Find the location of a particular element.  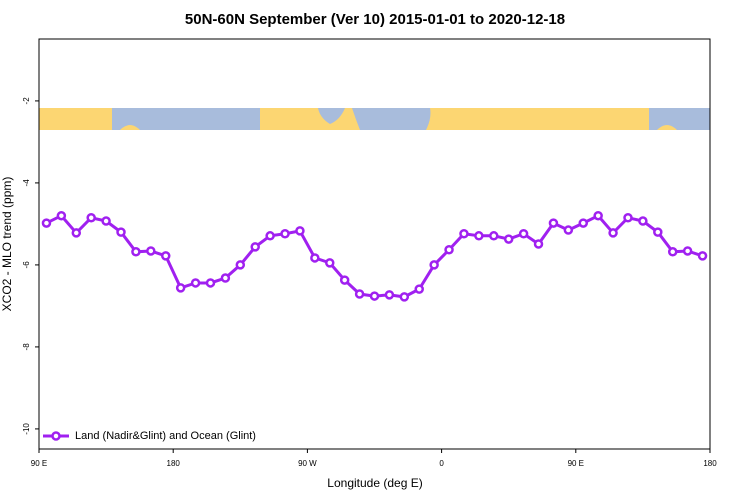

legend-label: Land (Nadir&Glint) and Ocean (Glint) is located at coordinates (165, 436).